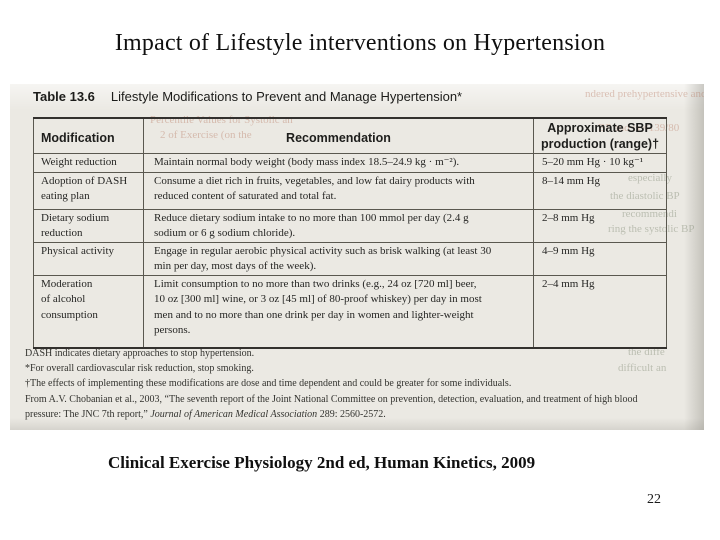 This screenshot has width=720, height=540. I want to click on col-header-modification: Modification, so click(88, 135).